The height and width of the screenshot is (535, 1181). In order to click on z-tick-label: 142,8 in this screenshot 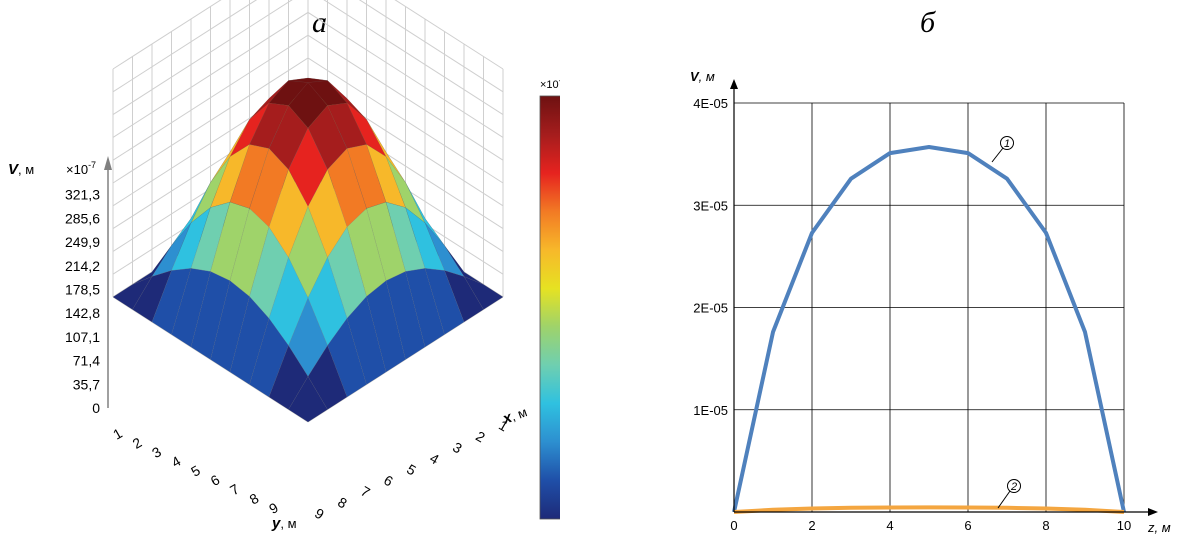, I will do `click(82, 313)`.